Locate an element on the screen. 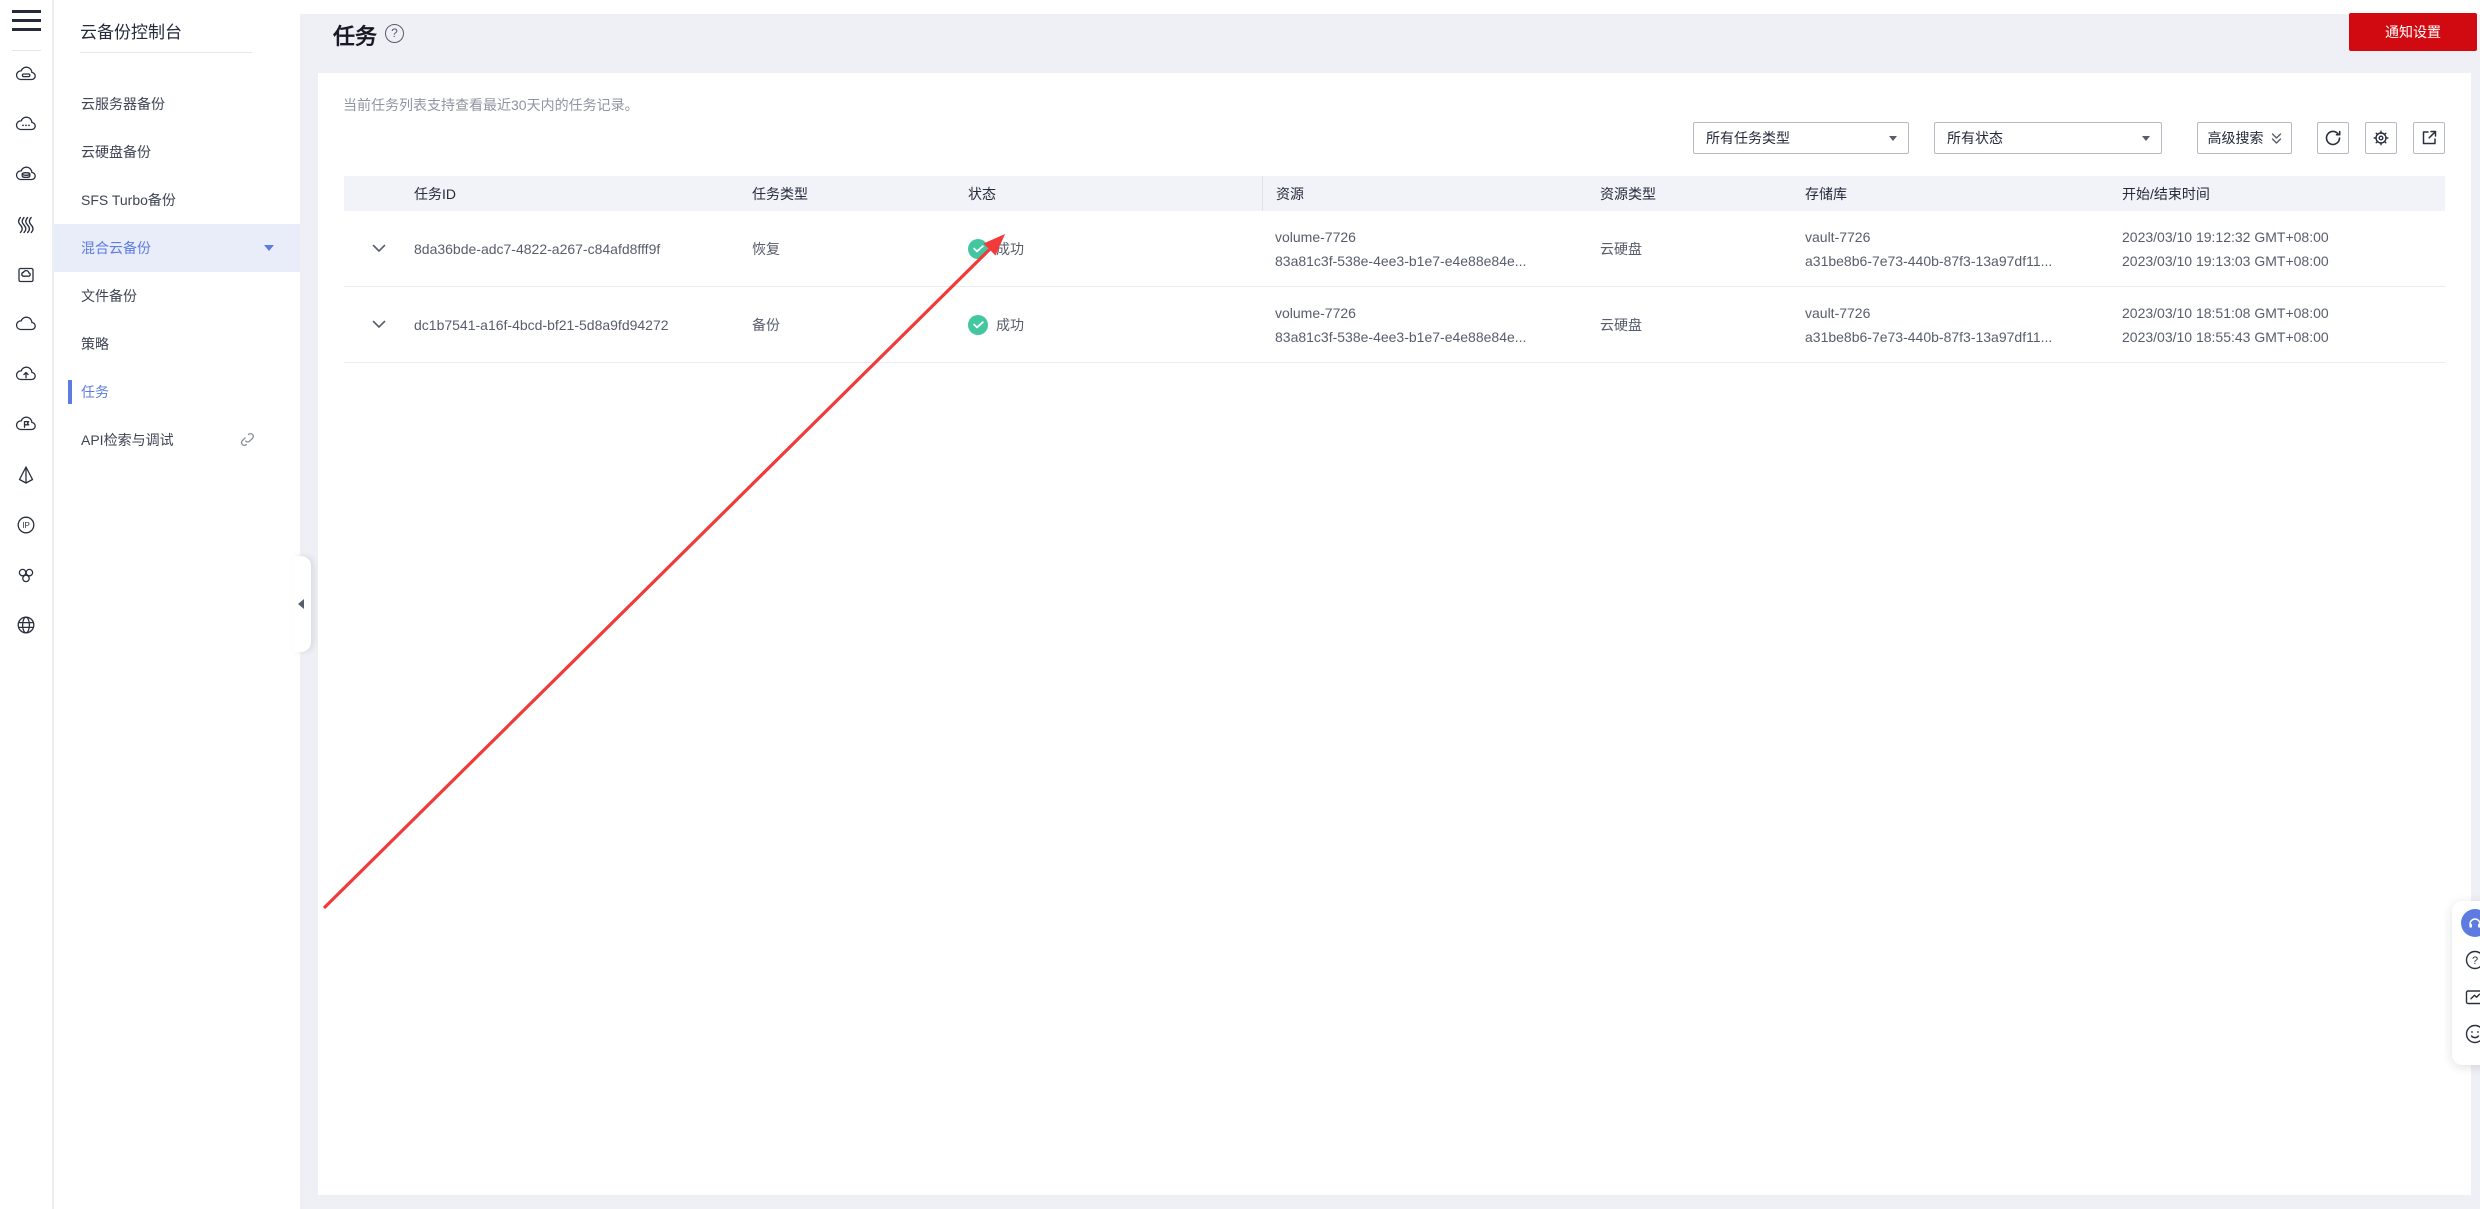  pen-link-icon is located at coordinates (246, 439).